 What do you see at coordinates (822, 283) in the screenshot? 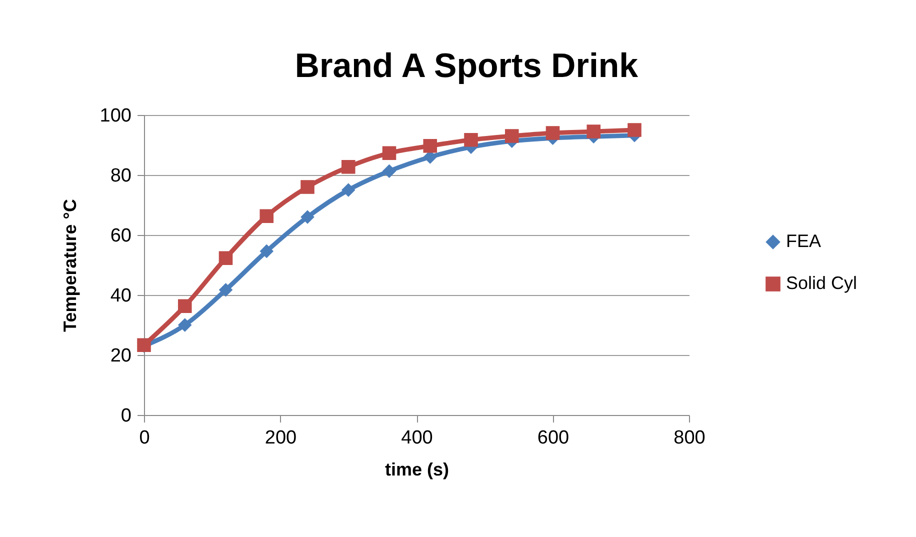
I see `legend-label: Solid Cyl` at bounding box center [822, 283].